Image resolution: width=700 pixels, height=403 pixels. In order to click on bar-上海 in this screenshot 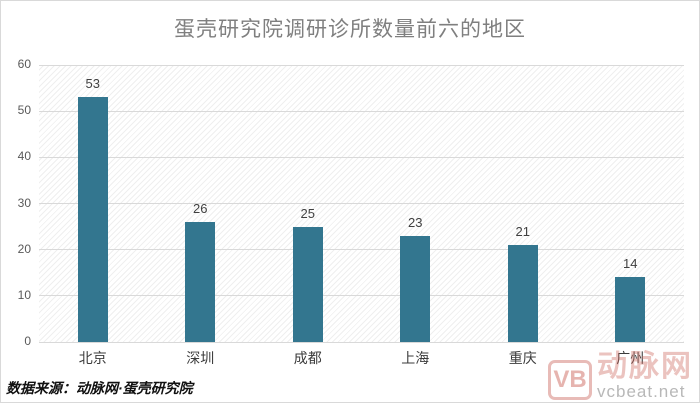, I will do `click(415, 288)`.